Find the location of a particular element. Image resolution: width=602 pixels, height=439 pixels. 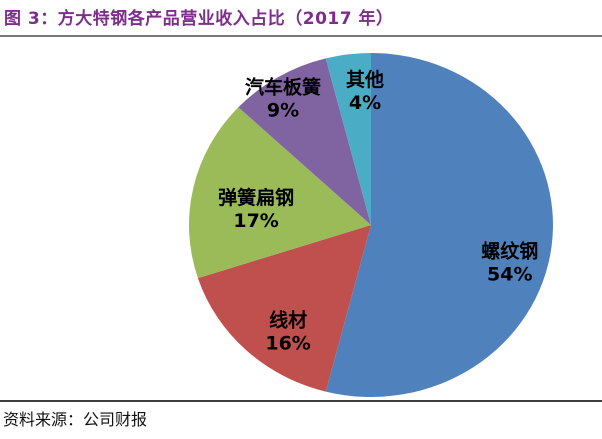

slice-label-pct-3: 9% is located at coordinates (283, 111).